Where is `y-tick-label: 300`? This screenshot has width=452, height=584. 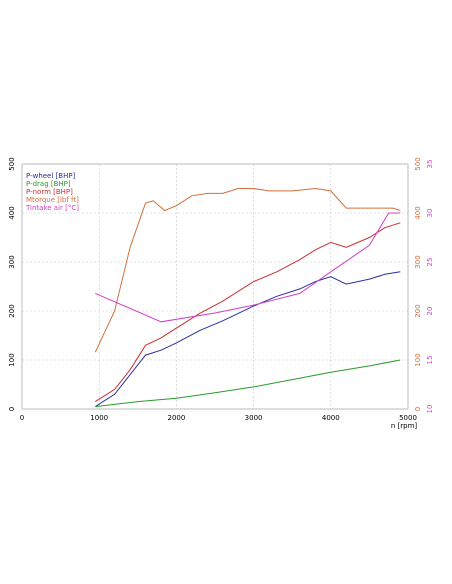
y-tick-label: 300 is located at coordinates (12, 261).